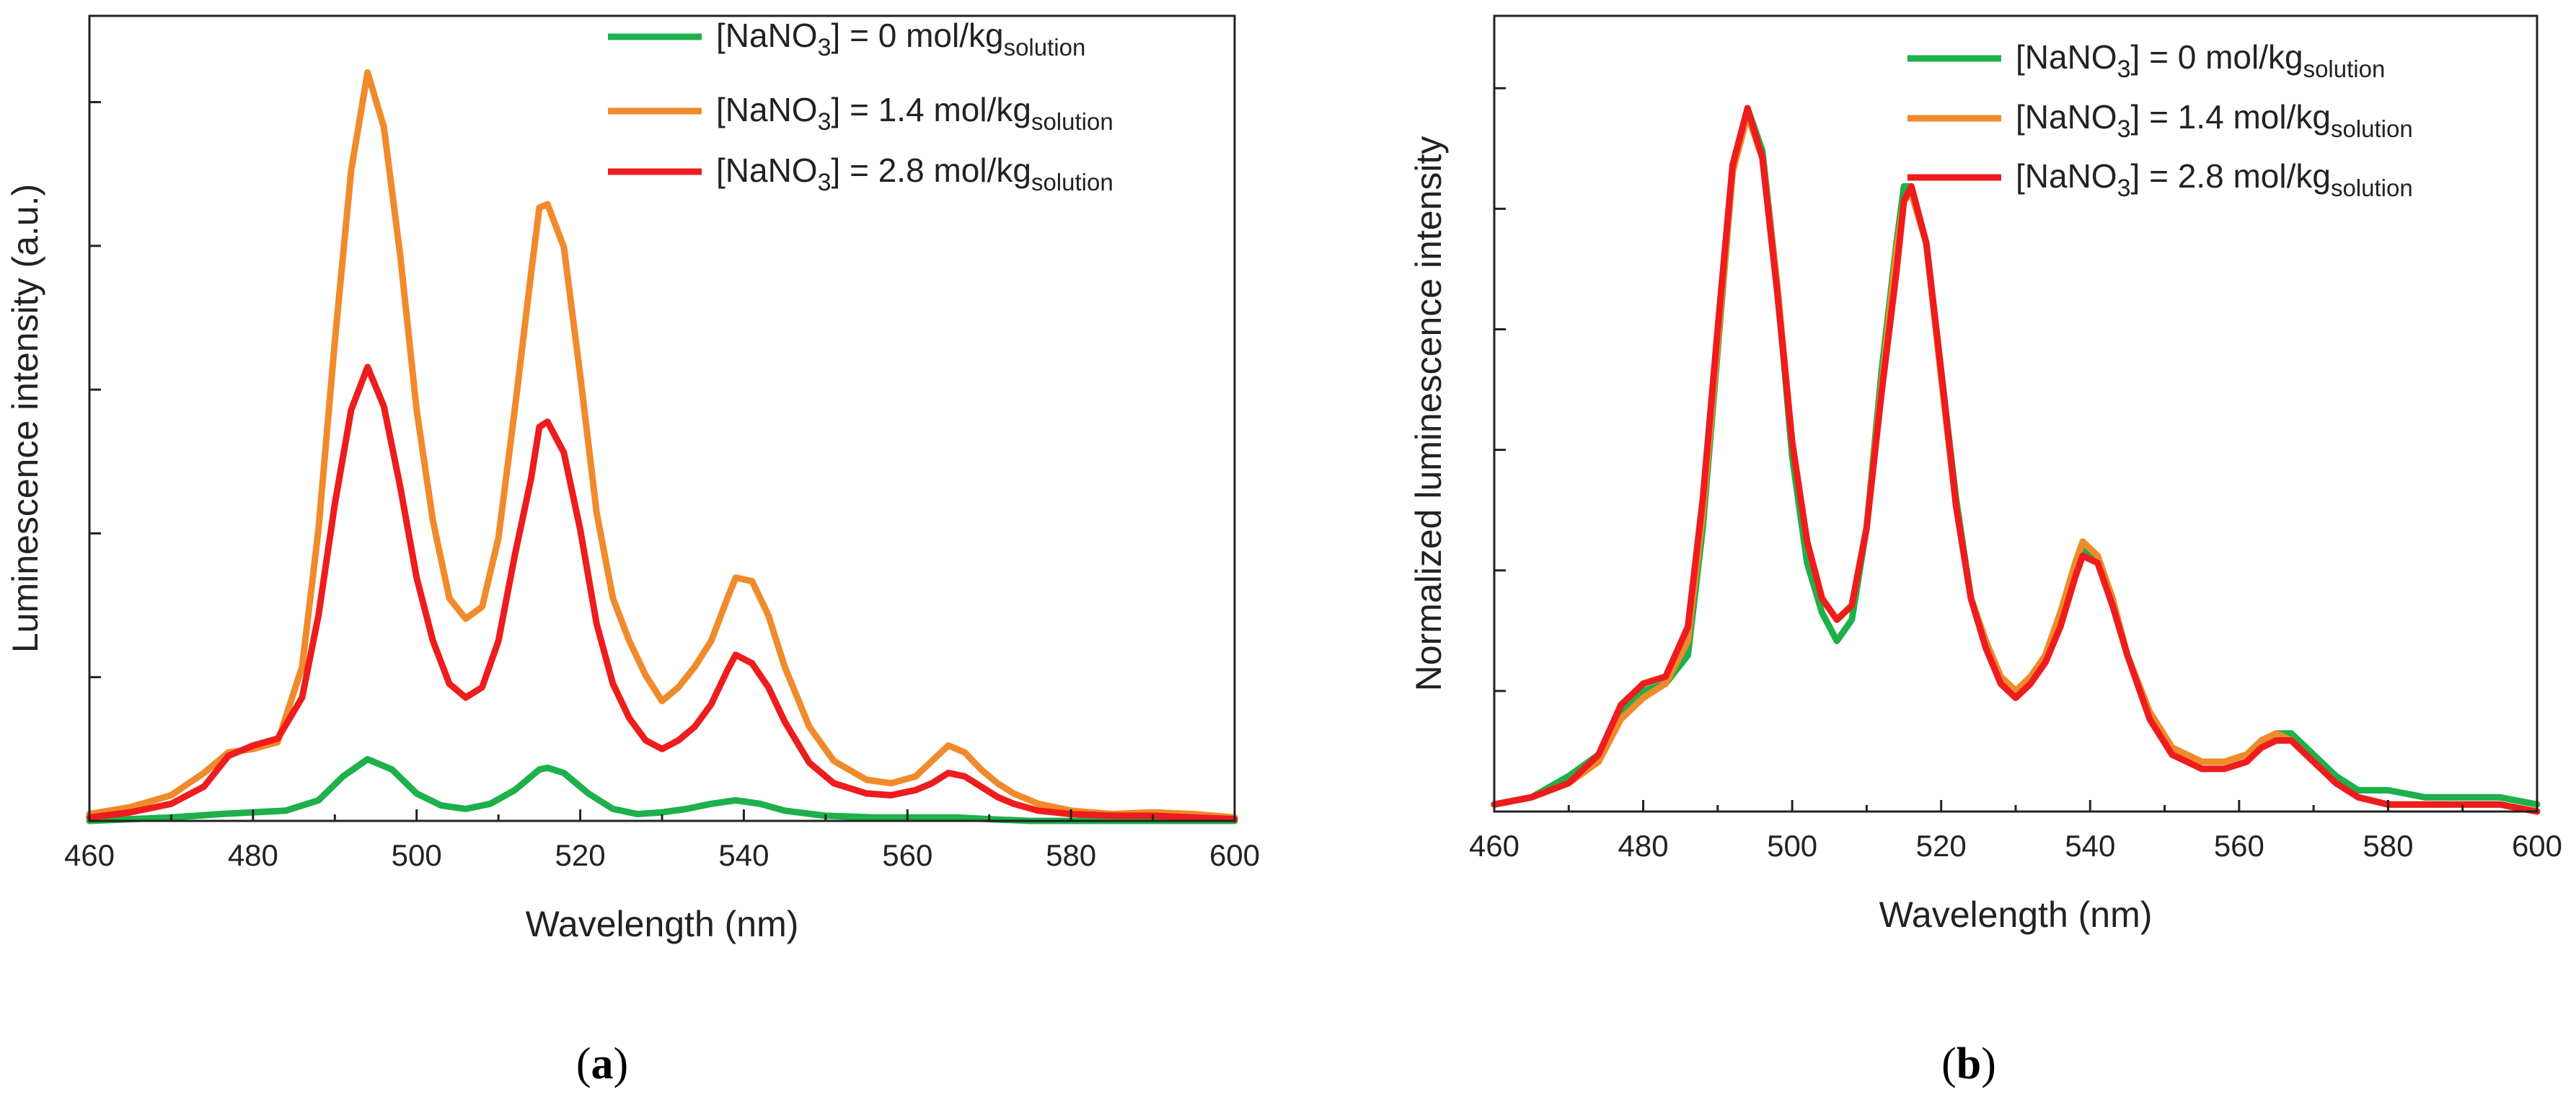 This screenshot has height=1108, width=2576. What do you see at coordinates (1428, 414) in the screenshot?
I see `y-axis-label: Normalized luminescence intensity` at bounding box center [1428, 414].